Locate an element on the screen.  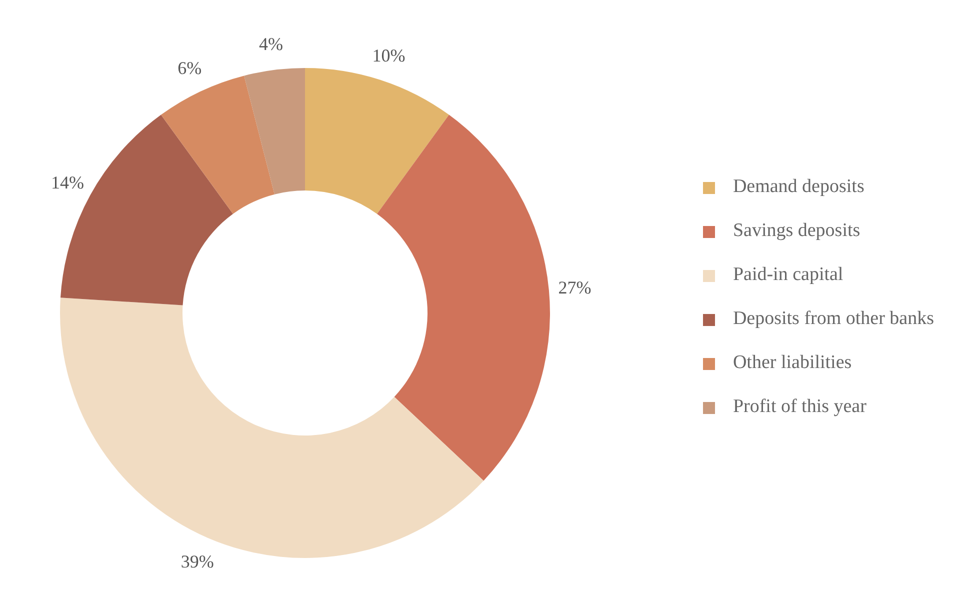
data-label: 14% is located at coordinates (67, 182).